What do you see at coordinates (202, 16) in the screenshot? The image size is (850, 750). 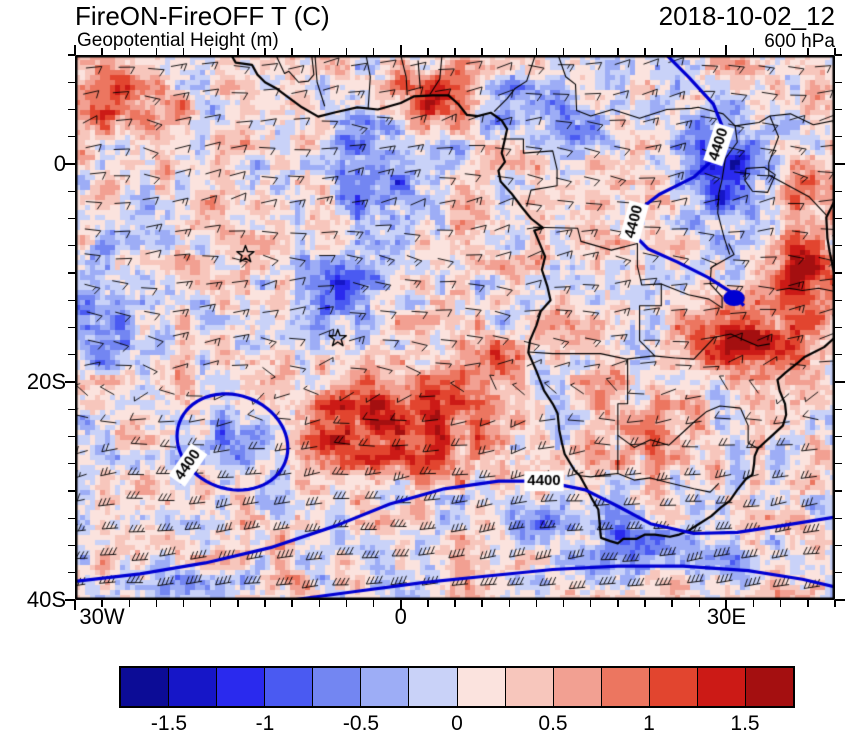 I see `page-title: FireON-FireOFF T (C)` at bounding box center [202, 16].